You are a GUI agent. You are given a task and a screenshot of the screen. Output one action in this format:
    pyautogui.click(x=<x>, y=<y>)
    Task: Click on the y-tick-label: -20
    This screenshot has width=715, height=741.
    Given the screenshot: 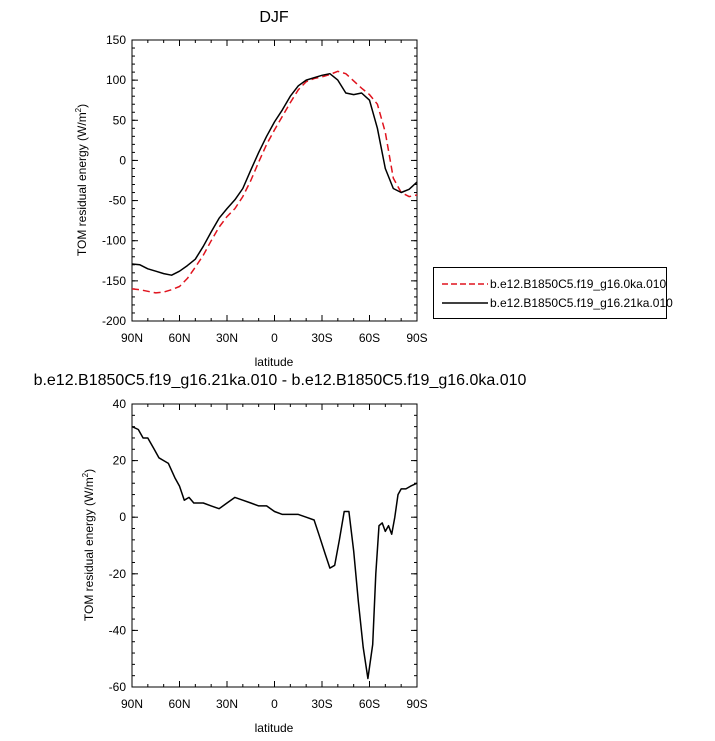 What is the action you would take?
    pyautogui.click(x=118, y=574)
    